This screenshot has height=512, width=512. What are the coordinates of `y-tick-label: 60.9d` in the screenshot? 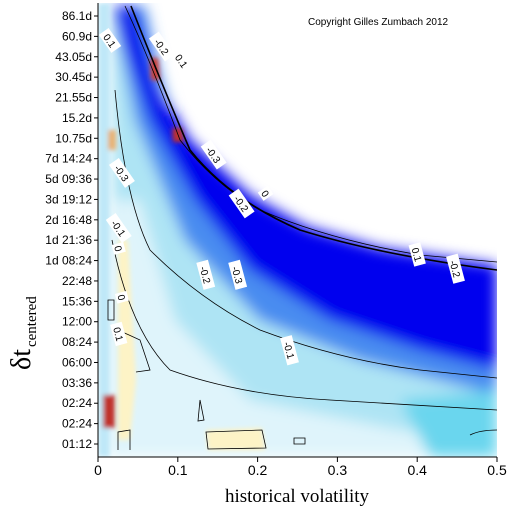 It's located at (77, 36).